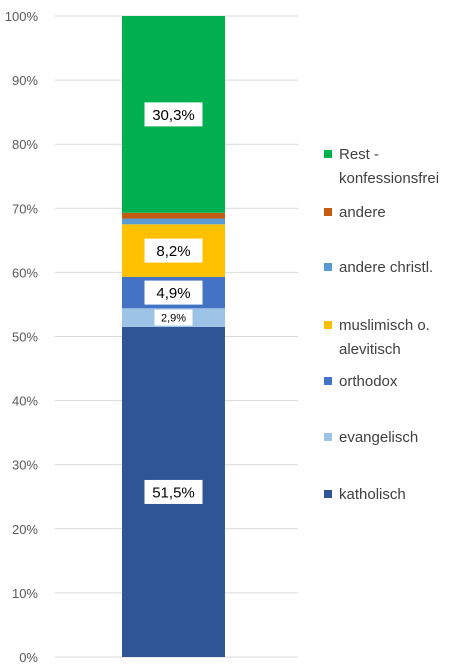  What do you see at coordinates (372, 494) in the screenshot?
I see `legend-label: katholisch` at bounding box center [372, 494].